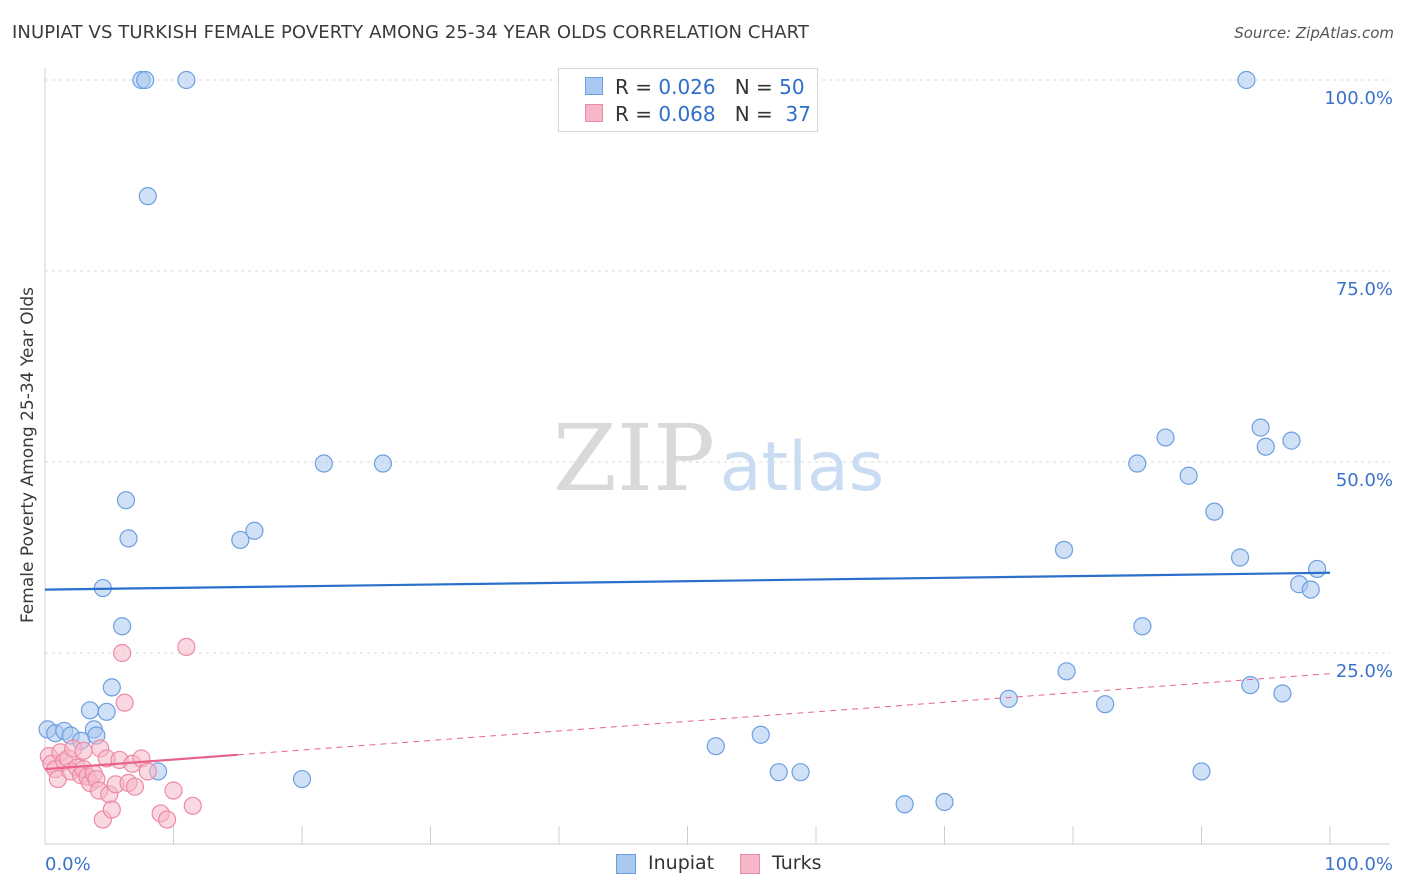 The height and width of the screenshot is (892, 1406). Describe the element at coordinates (687, 87) in the screenshot. I see `legend-r-value-inupiat: 0.026` at that location.